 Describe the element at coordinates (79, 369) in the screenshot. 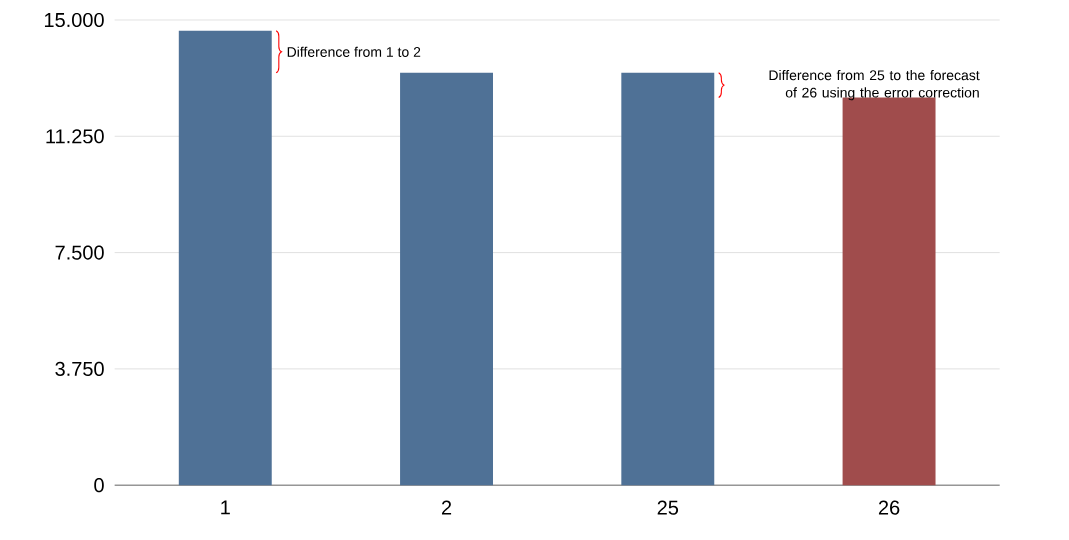

I see `y-tick-label: 3.750` at that location.